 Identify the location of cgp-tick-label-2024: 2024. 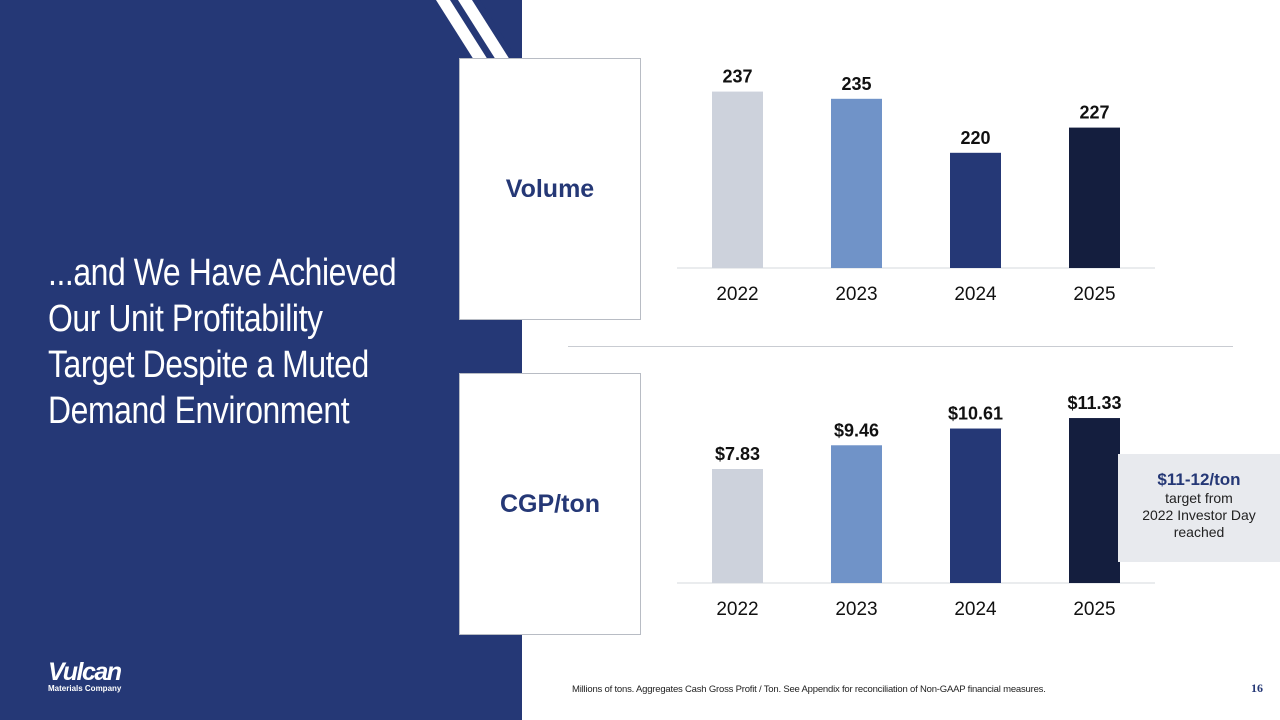
(975, 609).